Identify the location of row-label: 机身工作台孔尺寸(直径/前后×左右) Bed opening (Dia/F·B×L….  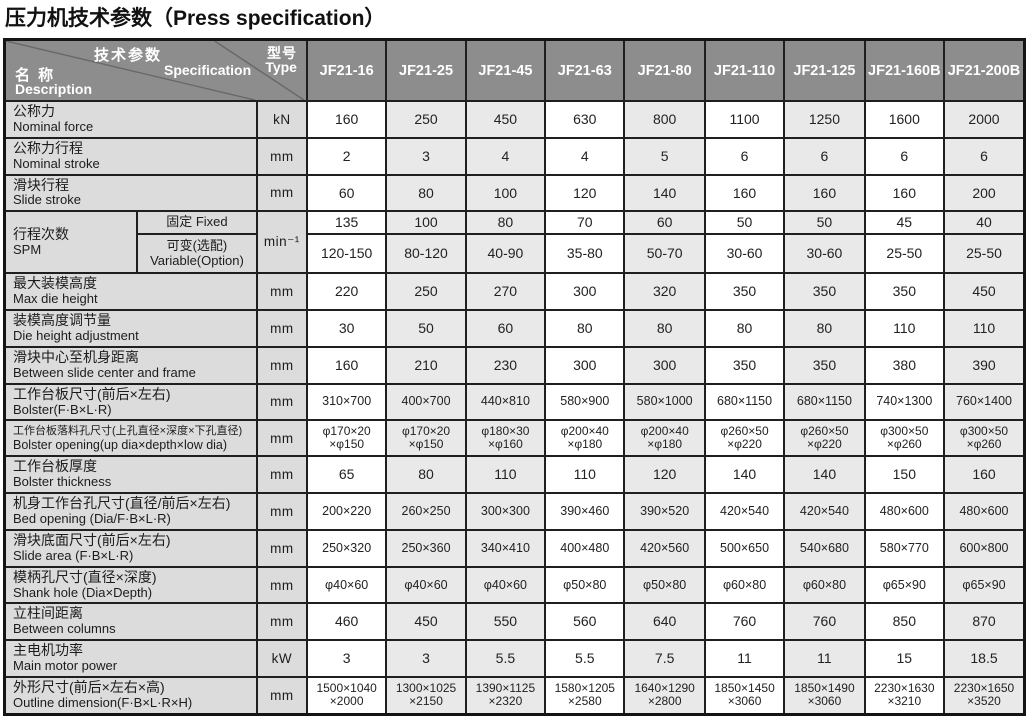
(130, 511).